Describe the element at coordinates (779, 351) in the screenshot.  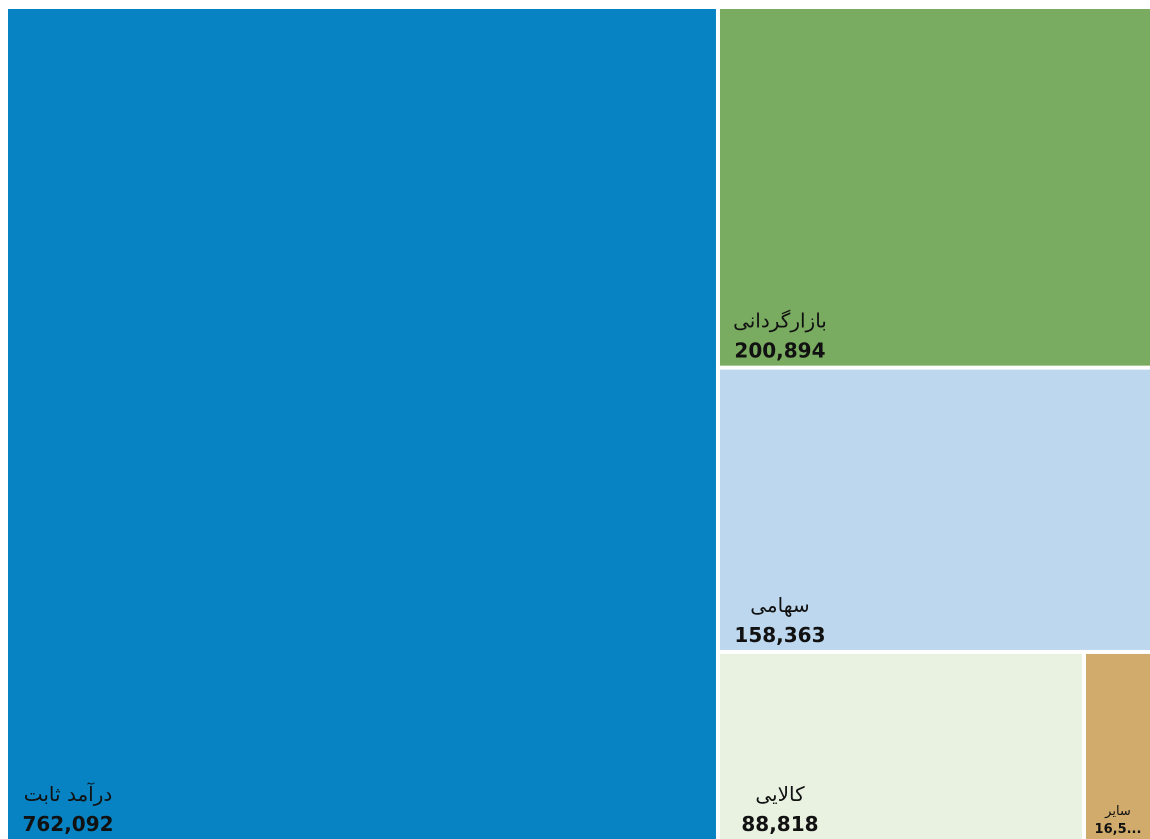
I see `cell-value: 200,894` at that location.